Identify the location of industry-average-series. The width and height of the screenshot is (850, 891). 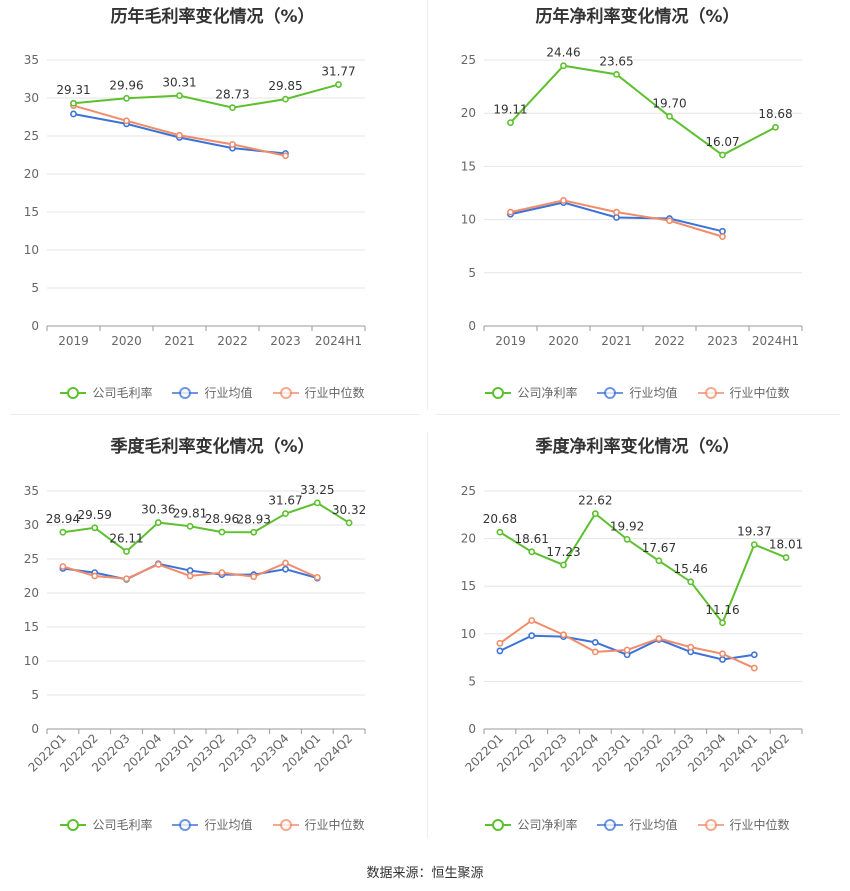
(627, 647).